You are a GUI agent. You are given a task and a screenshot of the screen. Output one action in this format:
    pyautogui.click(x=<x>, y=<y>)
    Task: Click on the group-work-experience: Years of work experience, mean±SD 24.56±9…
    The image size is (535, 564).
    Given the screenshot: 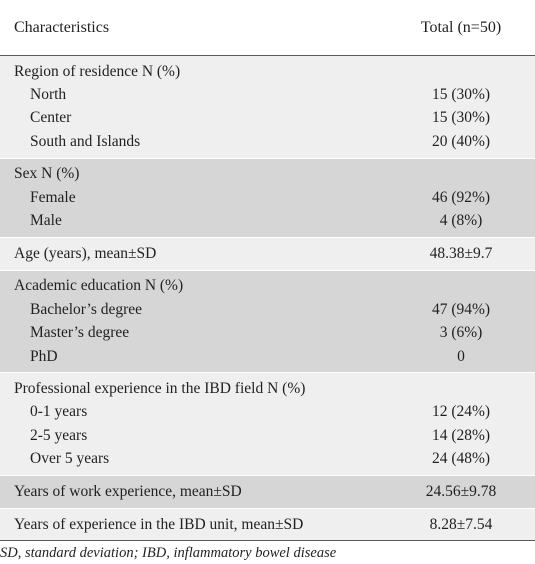 What is the action you would take?
    pyautogui.click(x=267, y=492)
    